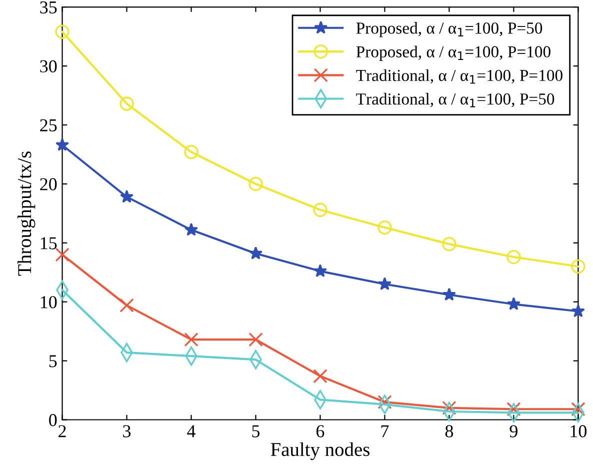 Image resolution: width=593 pixels, height=469 pixels. Describe the element at coordinates (256, 431) in the screenshot. I see `x-tick-label: 5` at that location.